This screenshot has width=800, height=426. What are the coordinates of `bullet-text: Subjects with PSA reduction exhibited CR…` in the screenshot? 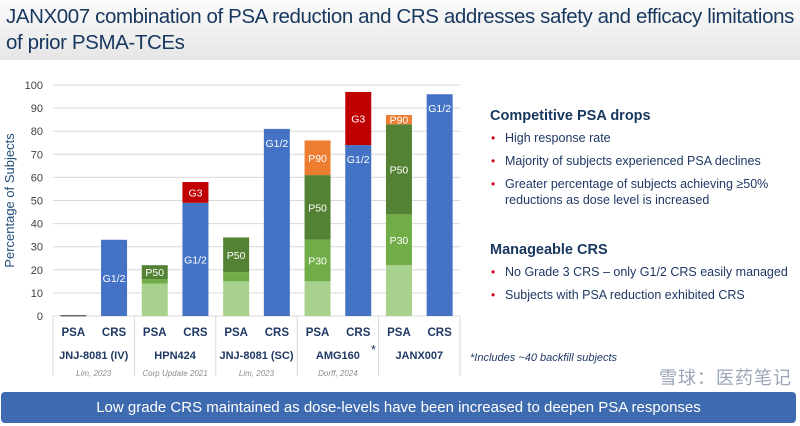 It's located at (625, 295).